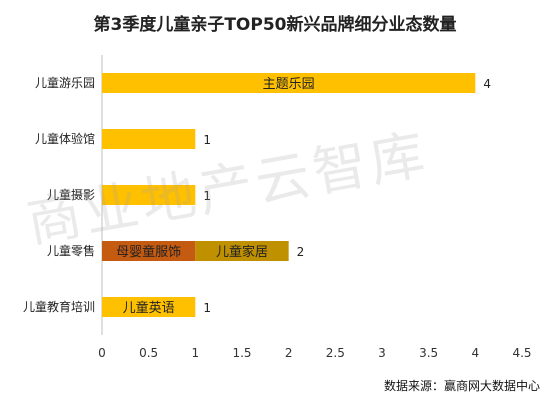 The height and width of the screenshot is (400, 550). I want to click on y-category-label: 儿童游乐园, so click(65, 82).